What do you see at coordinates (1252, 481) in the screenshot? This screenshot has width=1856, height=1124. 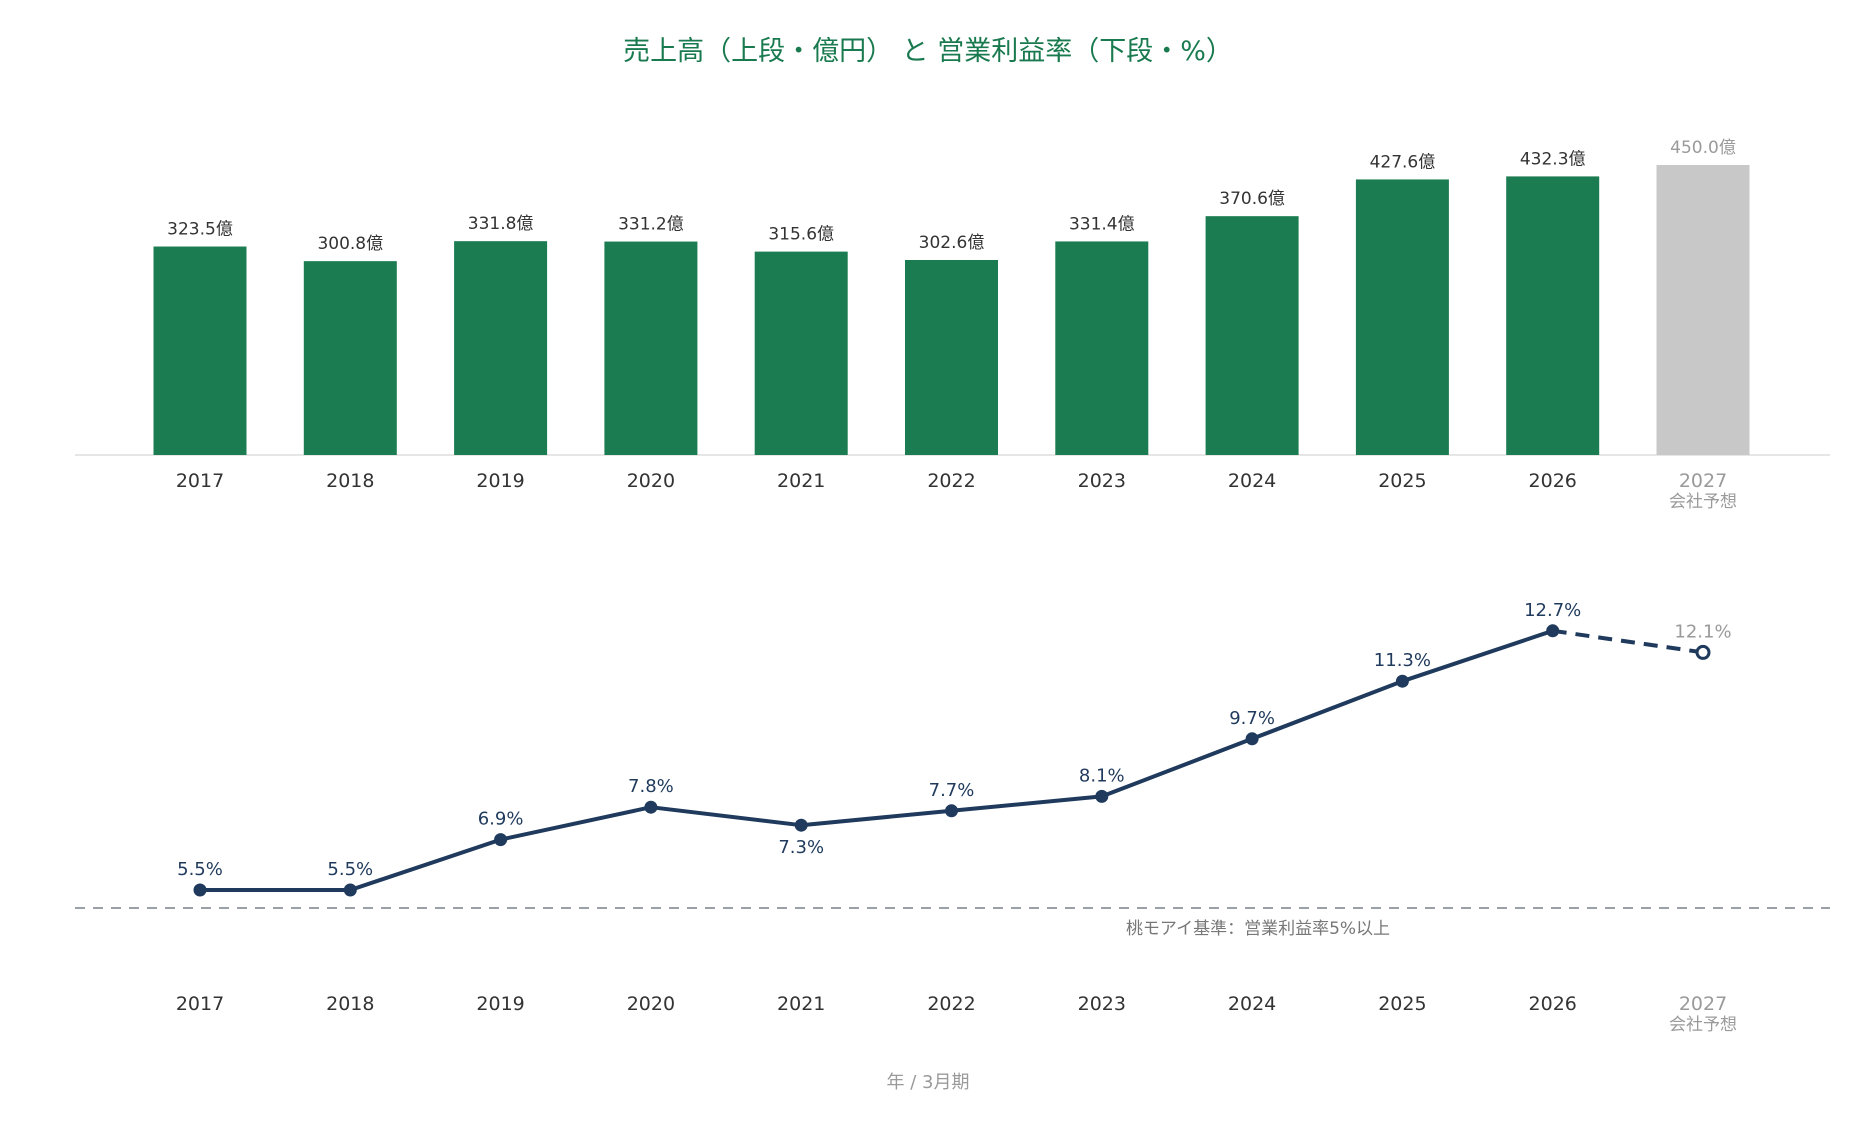 I see `bar-x-tick-2024: 2024` at bounding box center [1252, 481].